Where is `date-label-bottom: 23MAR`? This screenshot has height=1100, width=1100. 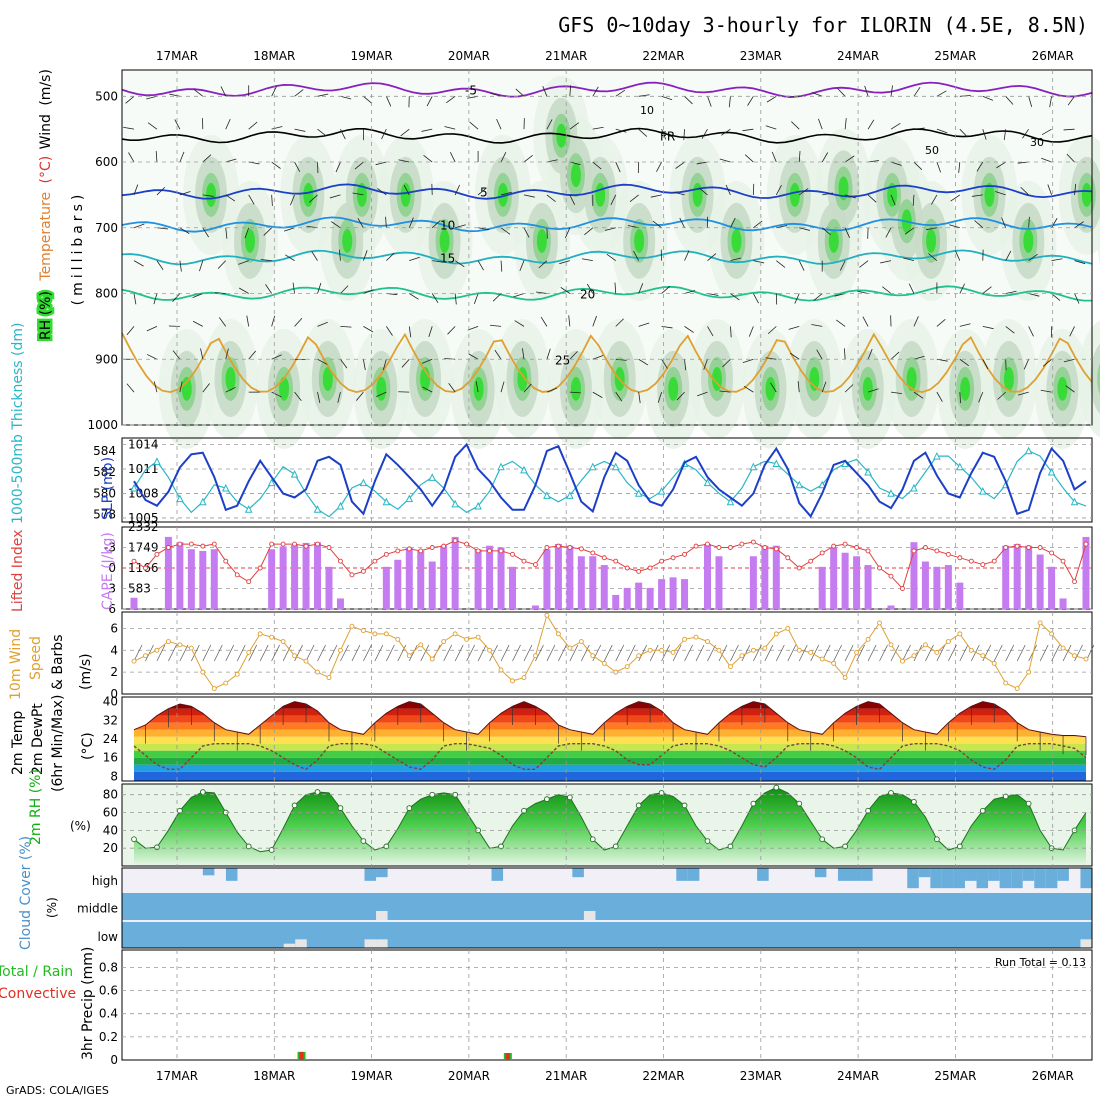
date-label-bottom: 23MAR is located at coordinates (761, 1076).